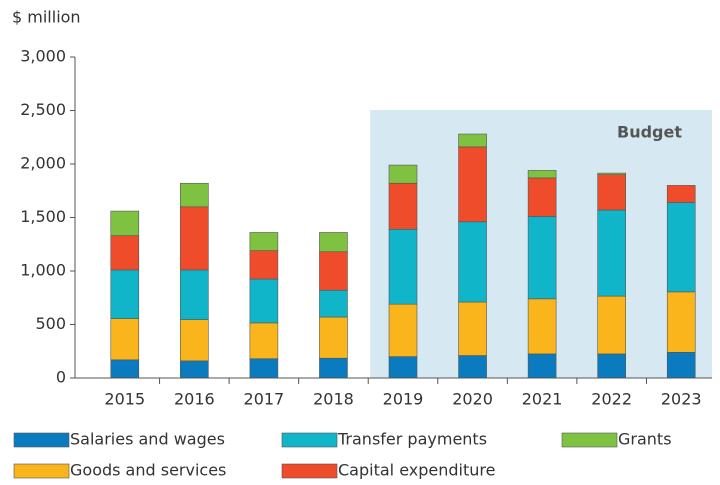 This screenshot has height=485, width=720. Describe the element at coordinates (412, 439) in the screenshot. I see `legend-label: Transfer payments` at that location.